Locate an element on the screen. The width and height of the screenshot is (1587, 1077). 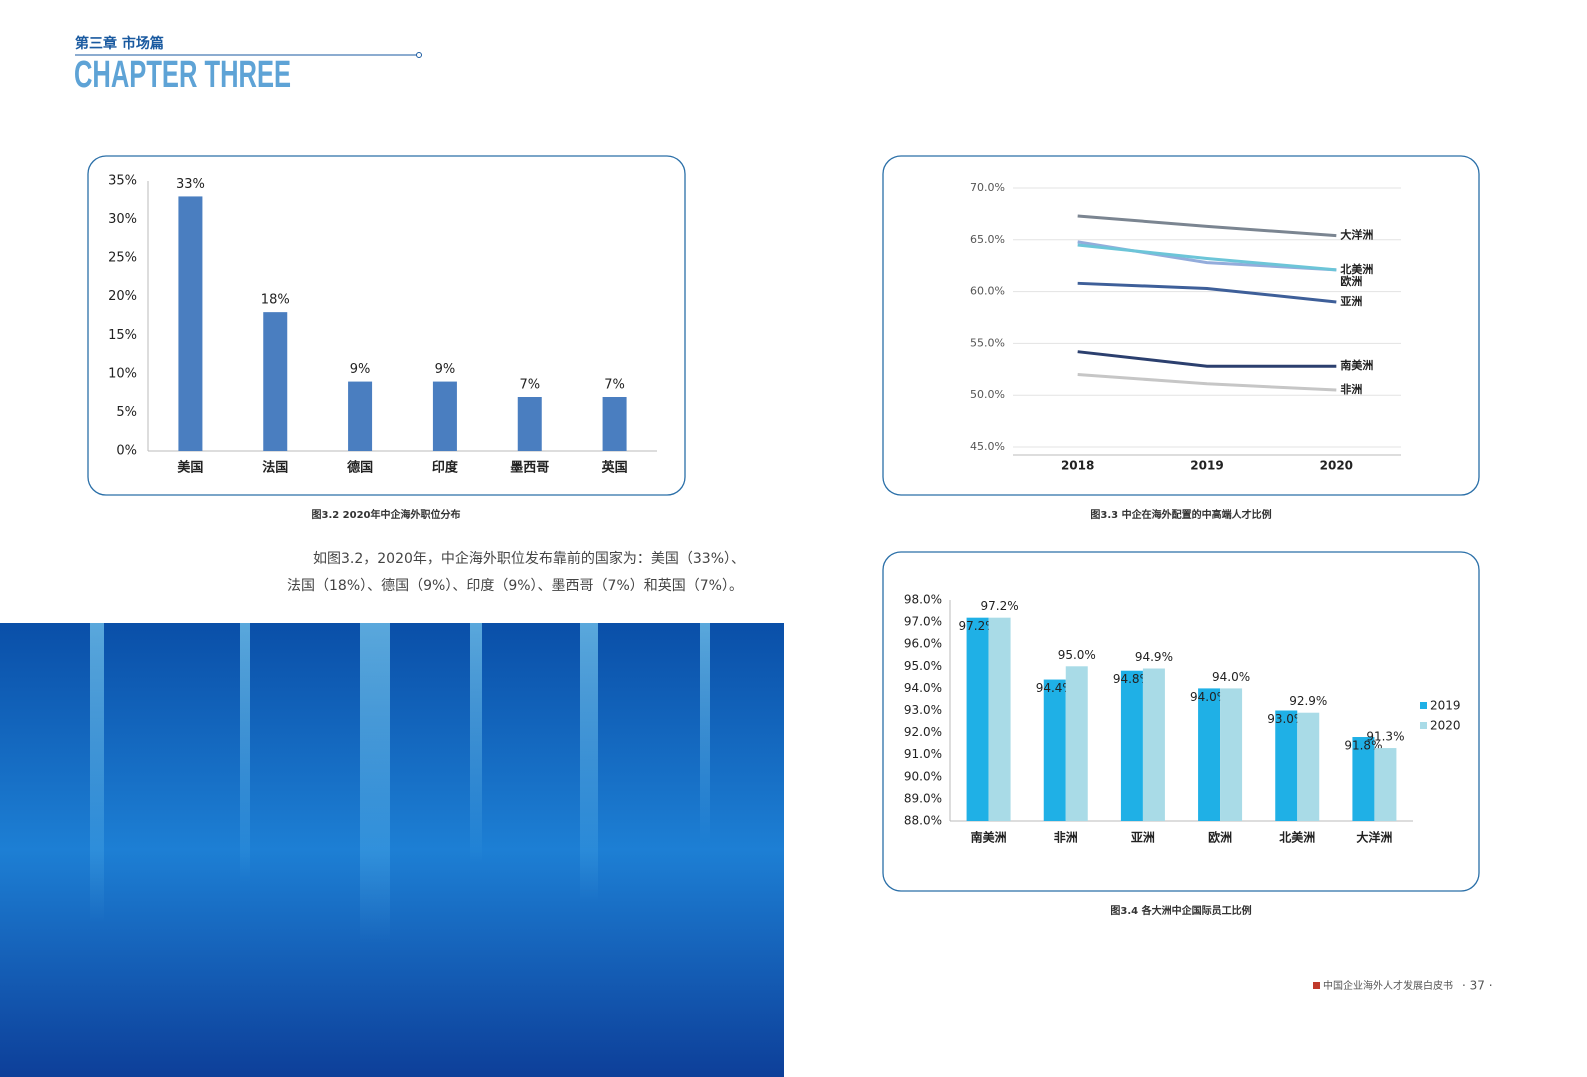
y-tick-label: 92.0% is located at coordinates (923, 732).